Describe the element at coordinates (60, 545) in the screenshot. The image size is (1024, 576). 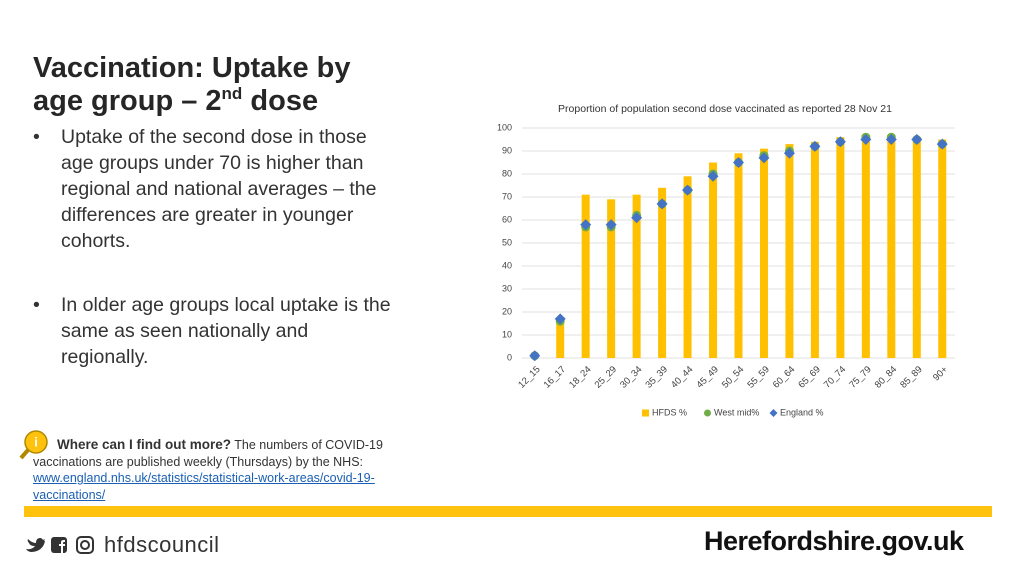
I see `social-icons` at that location.